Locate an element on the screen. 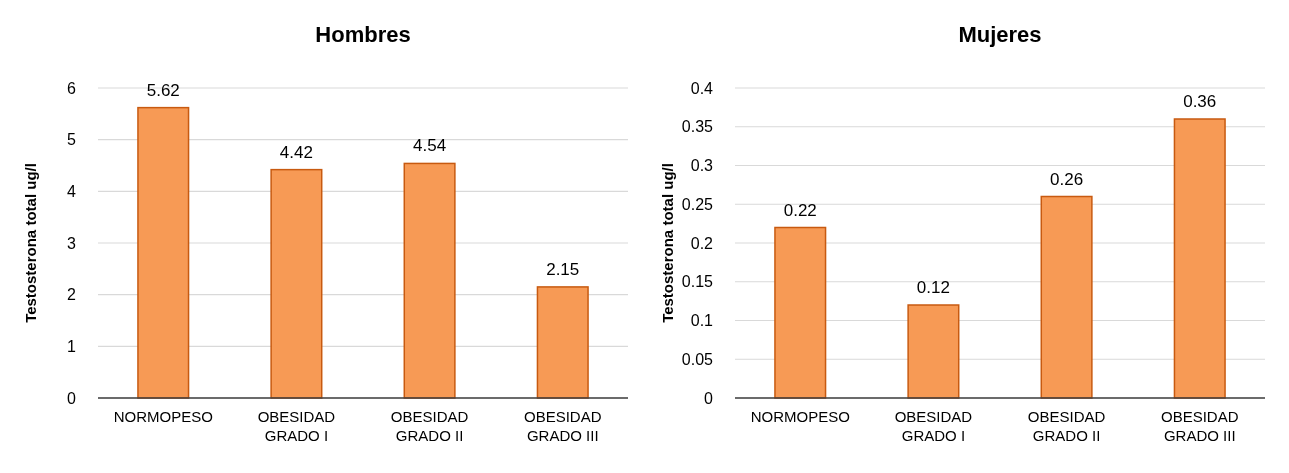 Image resolution: width=1289 pixels, height=473 pixels. y-tick-label: 0.4 is located at coordinates (701, 88).